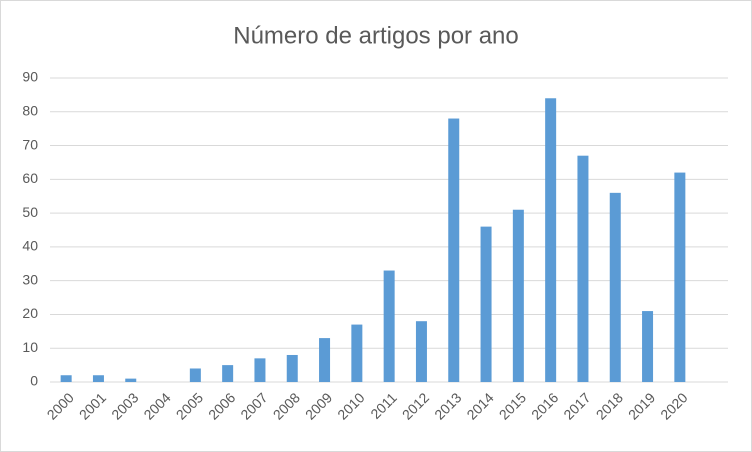  I want to click on y-tick-label: 60, so click(30, 178).